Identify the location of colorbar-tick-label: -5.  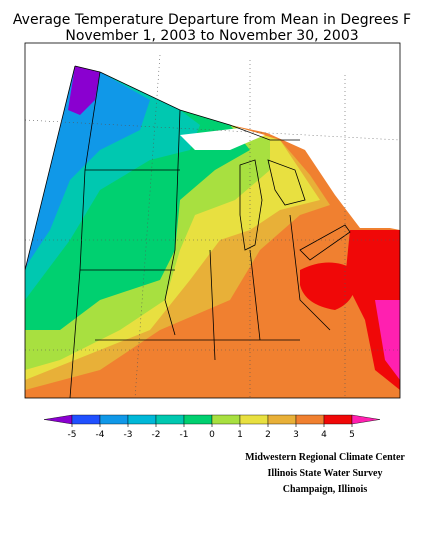
(72, 435).